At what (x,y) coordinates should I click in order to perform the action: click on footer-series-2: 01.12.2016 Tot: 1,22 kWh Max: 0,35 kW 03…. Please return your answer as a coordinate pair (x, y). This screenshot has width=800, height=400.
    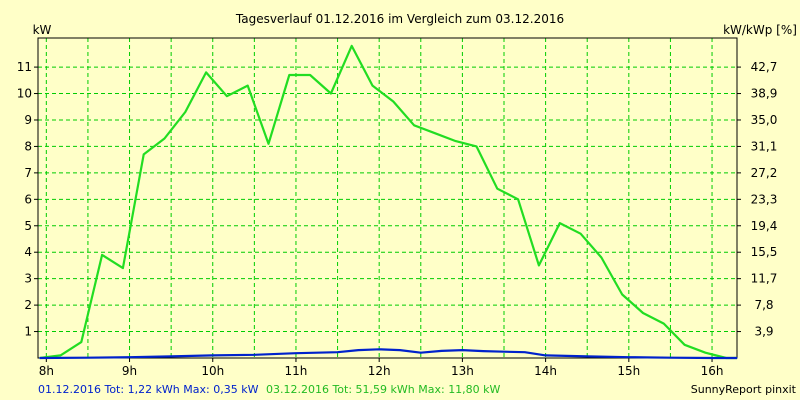
    Looking at the image, I should click on (269, 389).